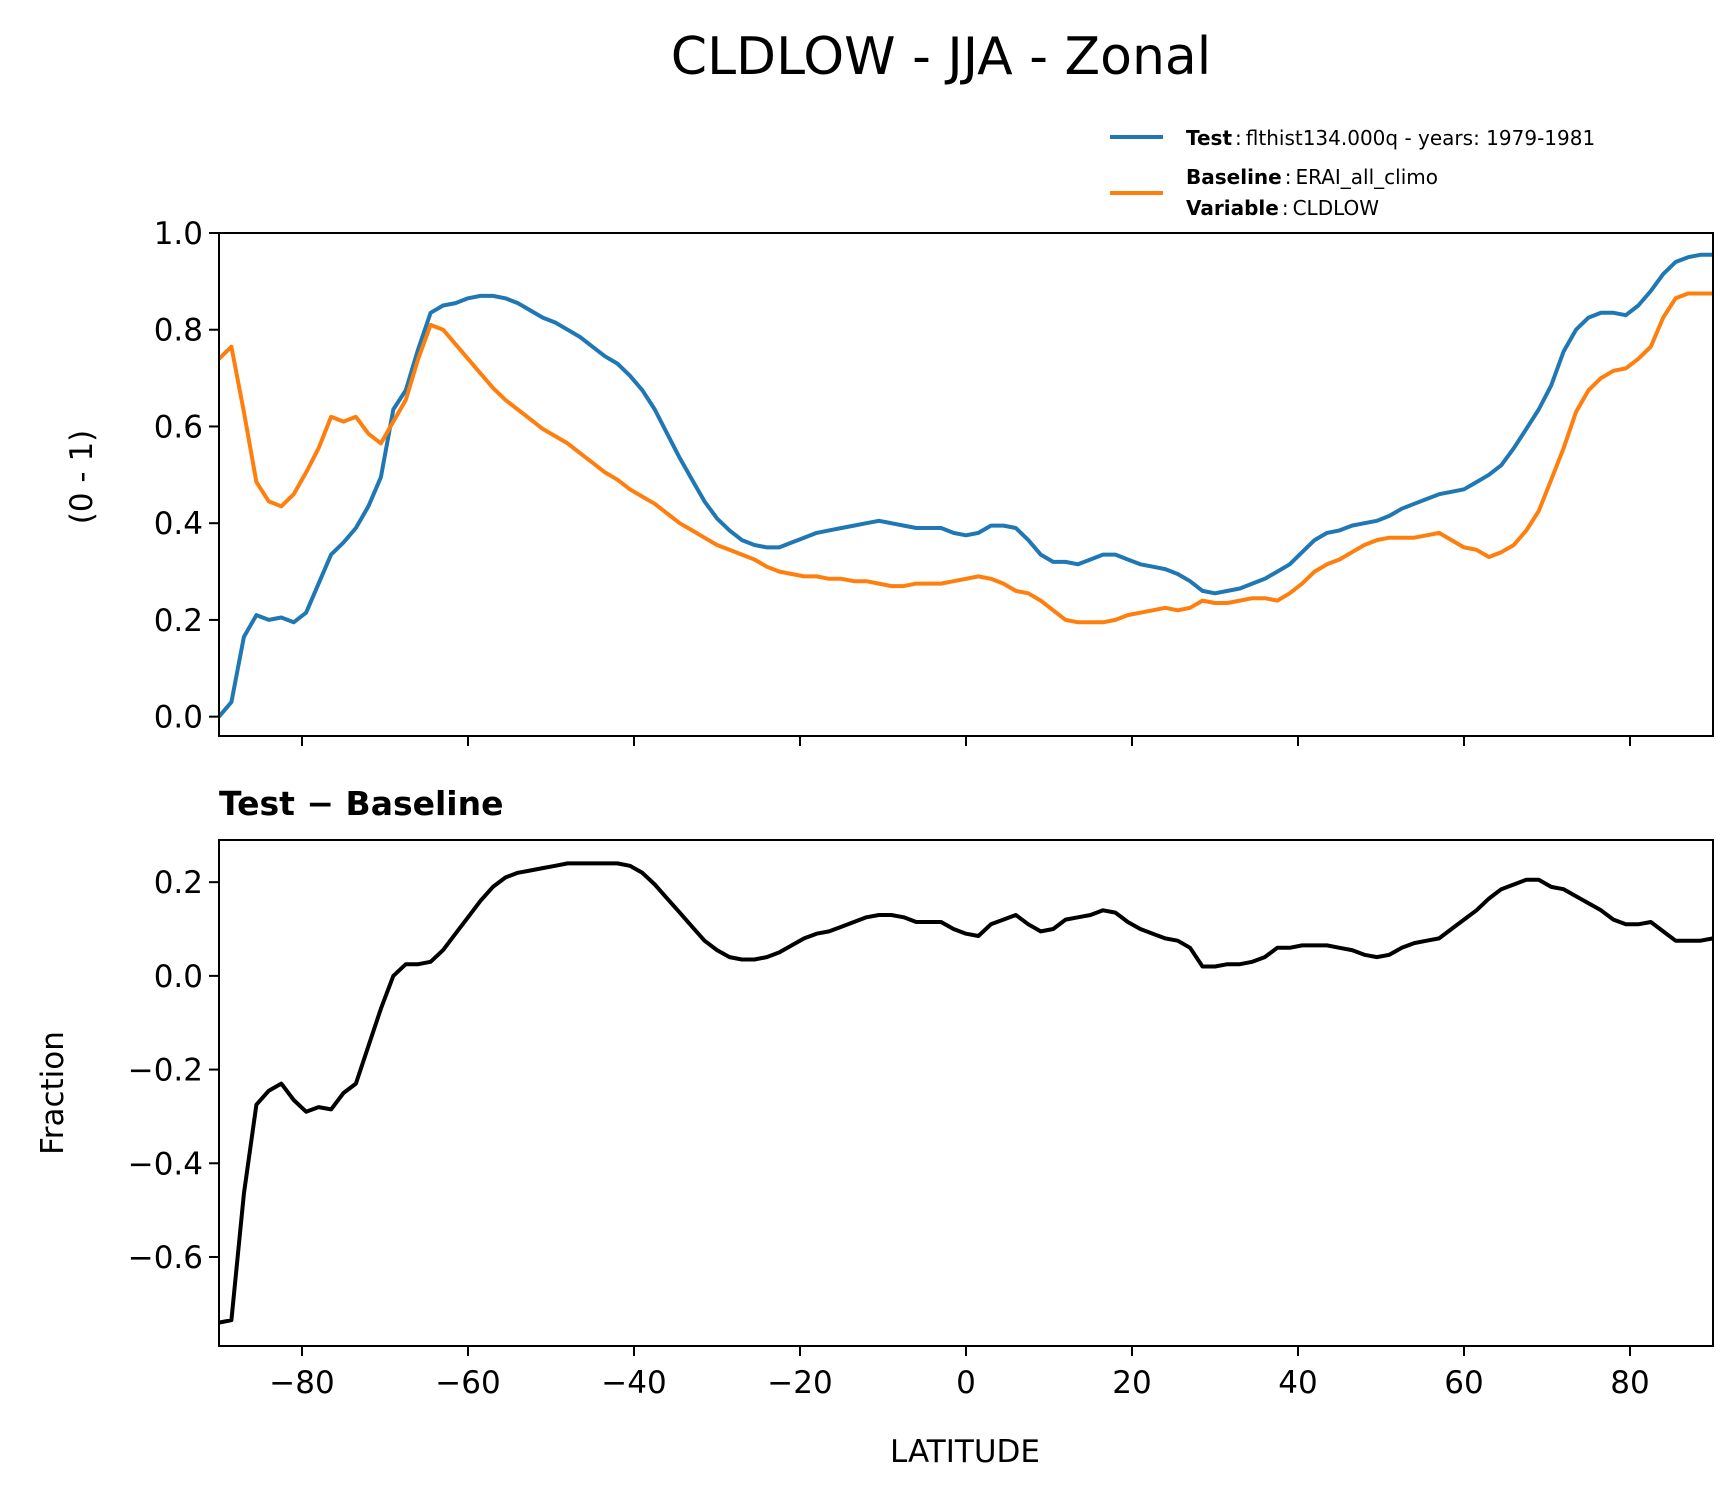  What do you see at coordinates (1463, 1383) in the screenshot?
I see `x-tick-label: 60` at bounding box center [1463, 1383].